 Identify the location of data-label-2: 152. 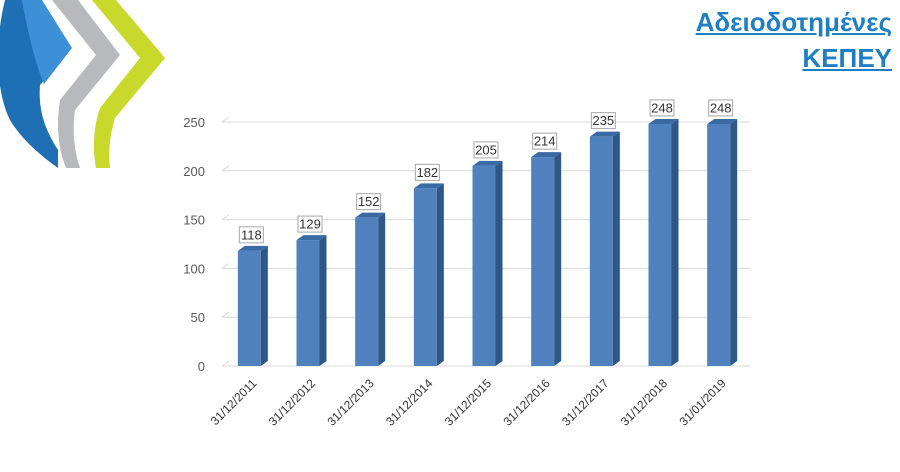
(369, 202).